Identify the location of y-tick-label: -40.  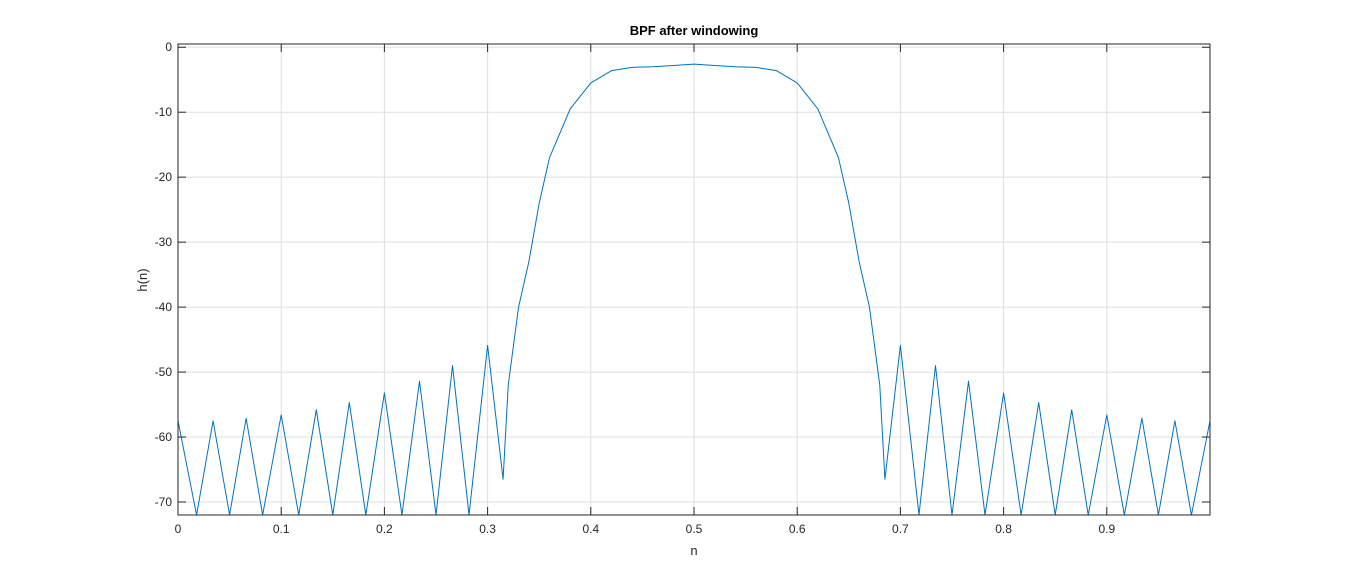
(164, 307).